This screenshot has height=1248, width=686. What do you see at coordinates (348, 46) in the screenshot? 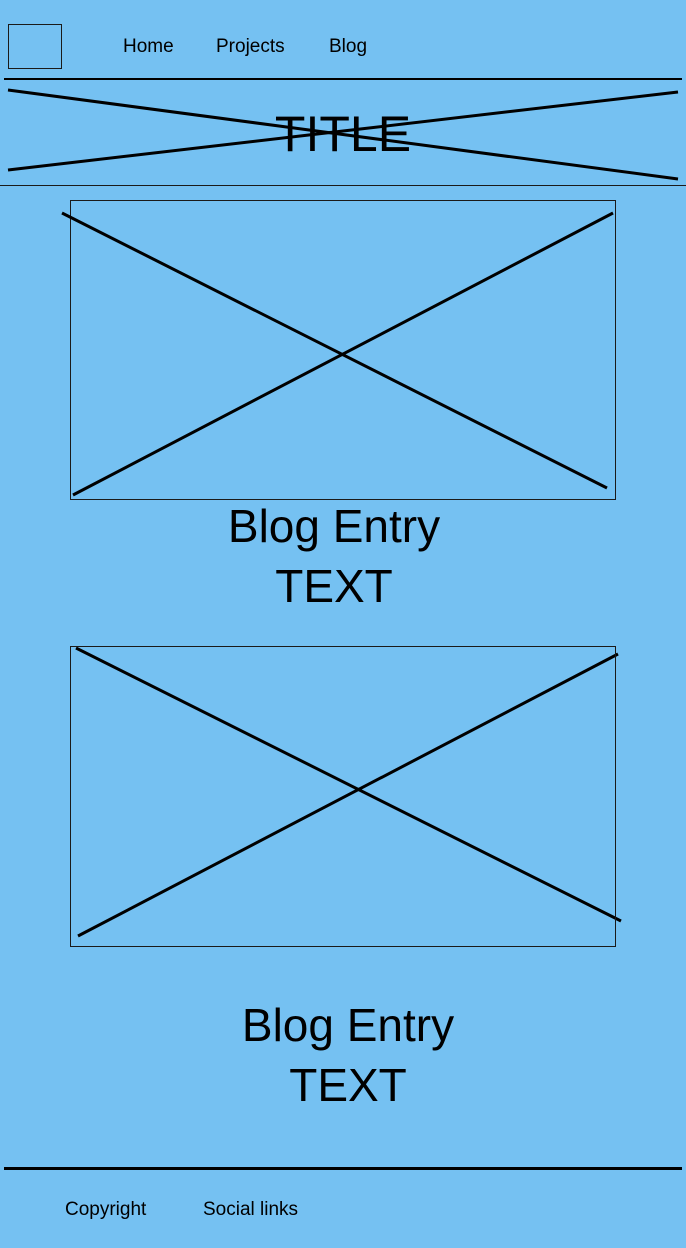
I see `nav-item-blog: Blog` at bounding box center [348, 46].